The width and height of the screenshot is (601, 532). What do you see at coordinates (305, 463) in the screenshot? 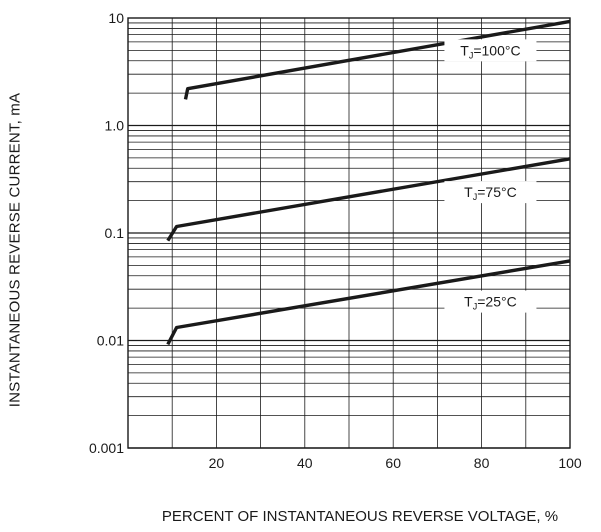
I see `x-tick-label: 40` at bounding box center [305, 463].